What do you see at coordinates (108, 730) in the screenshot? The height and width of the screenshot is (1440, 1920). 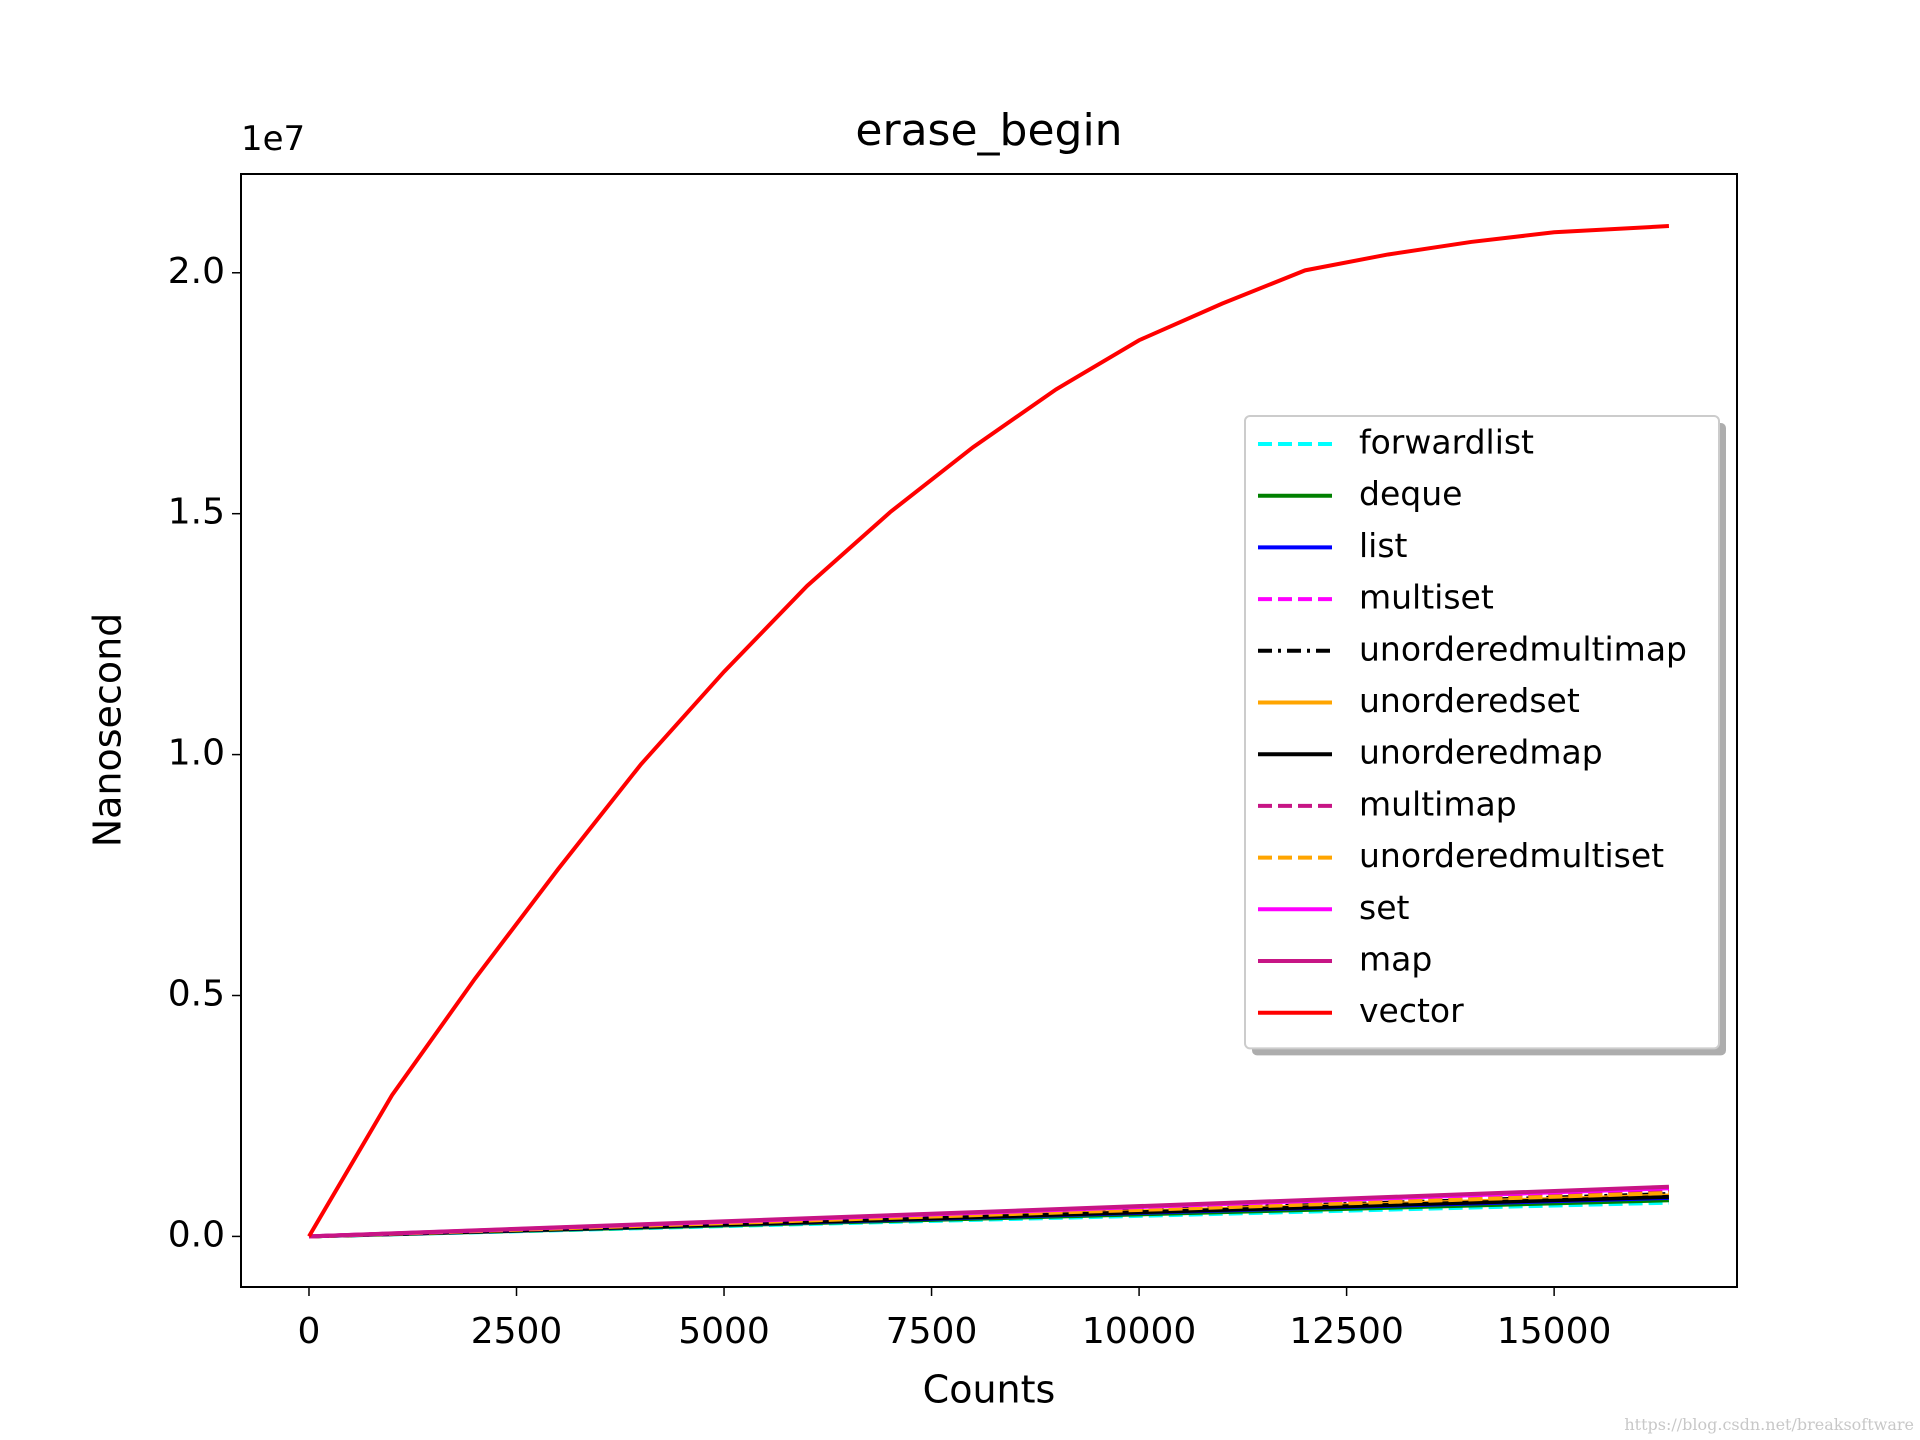 I see `y-axis-label: Nanosecond` at bounding box center [108, 730].